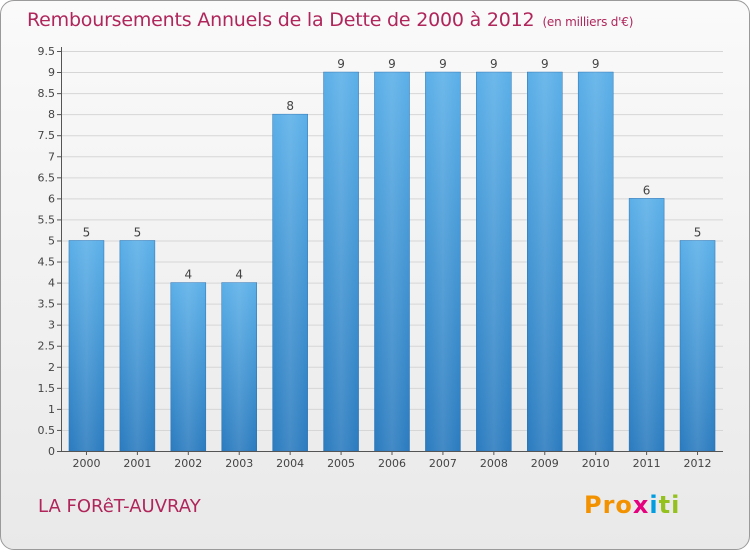 This screenshot has height=550, width=750. What do you see at coordinates (47, 135) in the screenshot?
I see `y-tick-label: 7.5` at bounding box center [47, 135].